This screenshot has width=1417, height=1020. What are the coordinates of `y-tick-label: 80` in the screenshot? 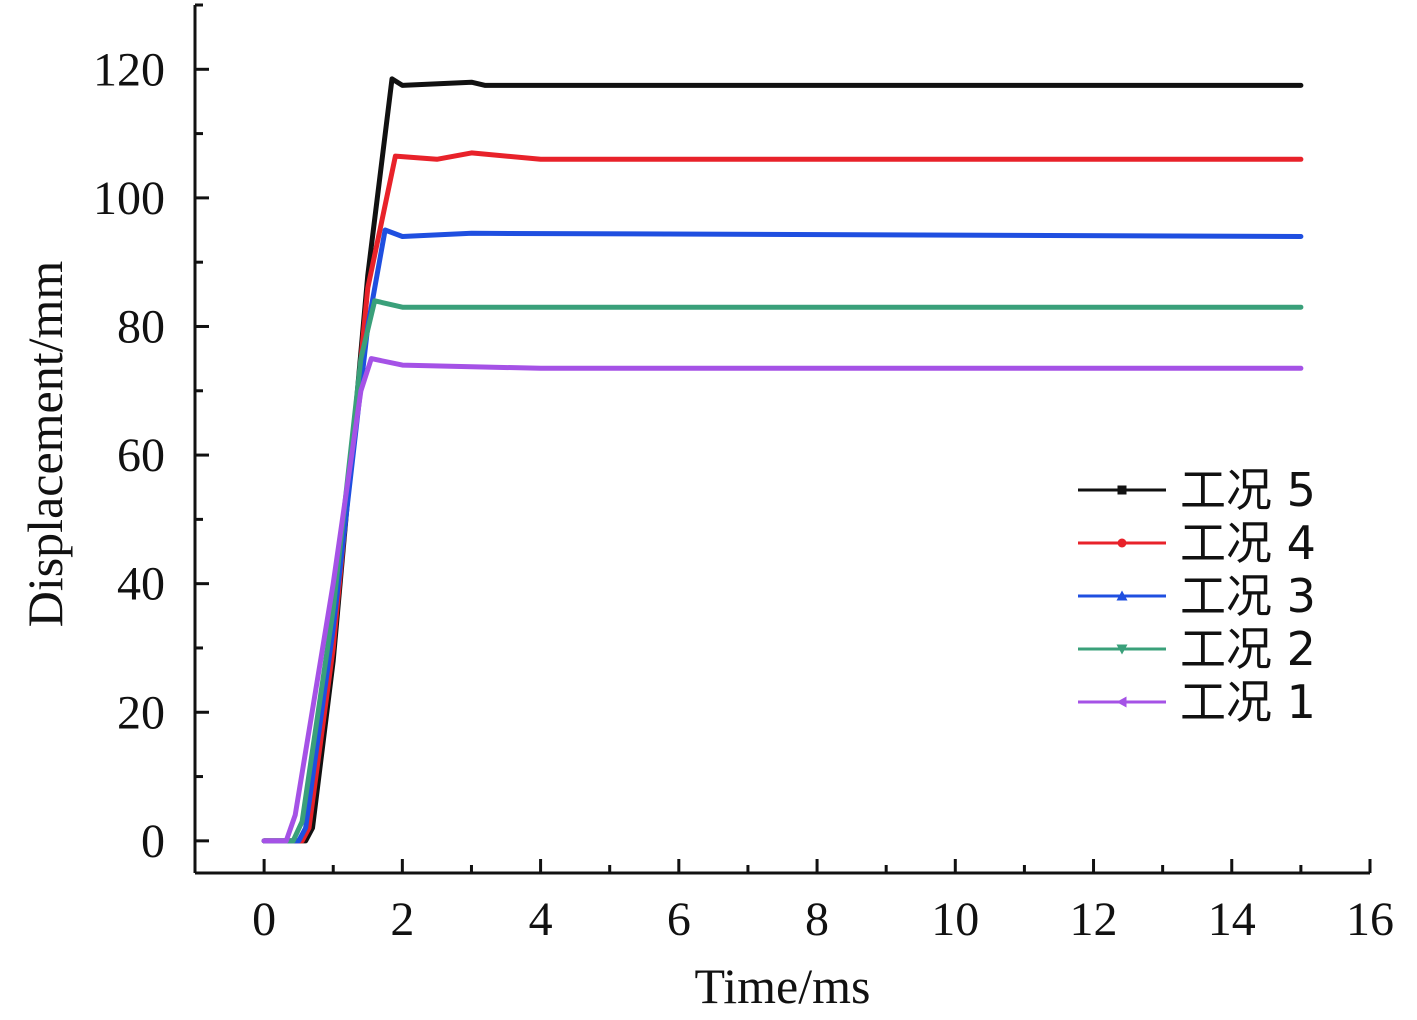 It's located at (141, 326).